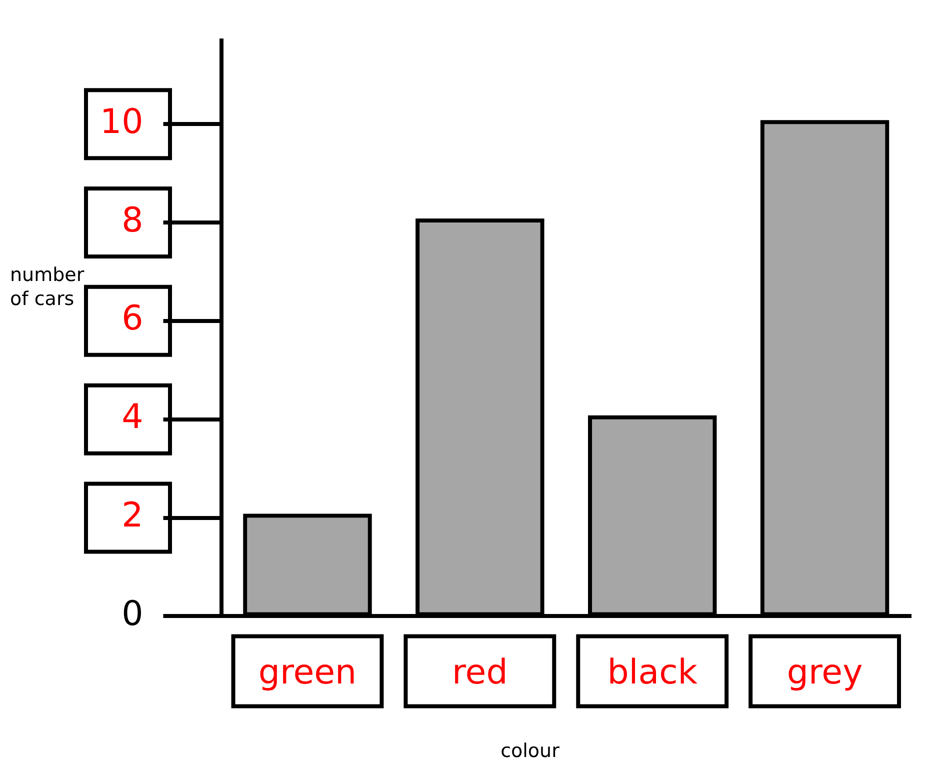 The image size is (931, 763). What do you see at coordinates (122, 122) in the screenshot?
I see `y-tick-label: 10` at bounding box center [122, 122].